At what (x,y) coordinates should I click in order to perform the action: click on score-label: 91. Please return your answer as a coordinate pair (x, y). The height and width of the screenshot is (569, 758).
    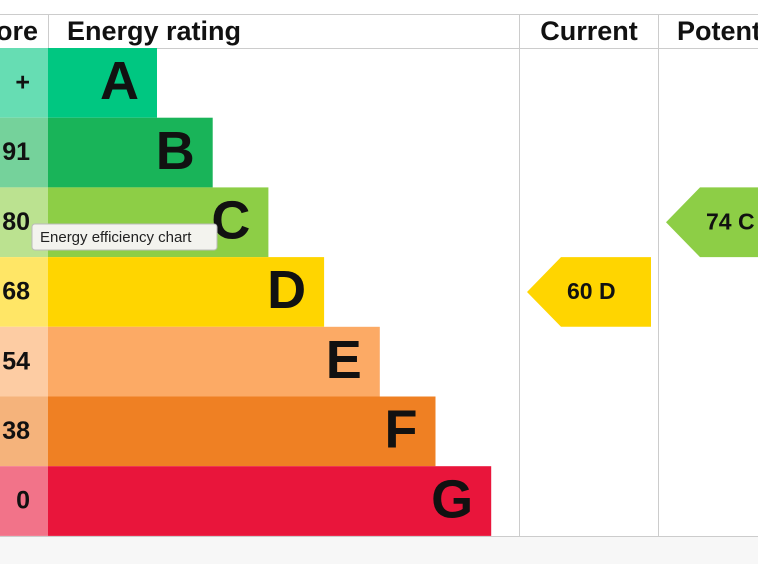
    Looking at the image, I should click on (16, 152).